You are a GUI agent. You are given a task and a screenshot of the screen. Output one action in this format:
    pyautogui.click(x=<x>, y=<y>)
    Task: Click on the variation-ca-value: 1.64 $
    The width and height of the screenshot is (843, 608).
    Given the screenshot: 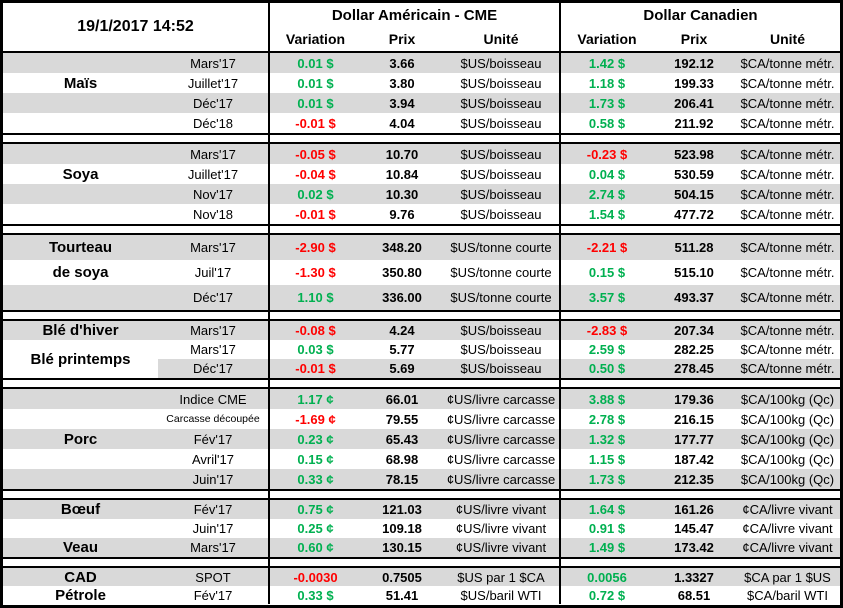 What is the action you would take?
    pyautogui.click(x=606, y=509)
    